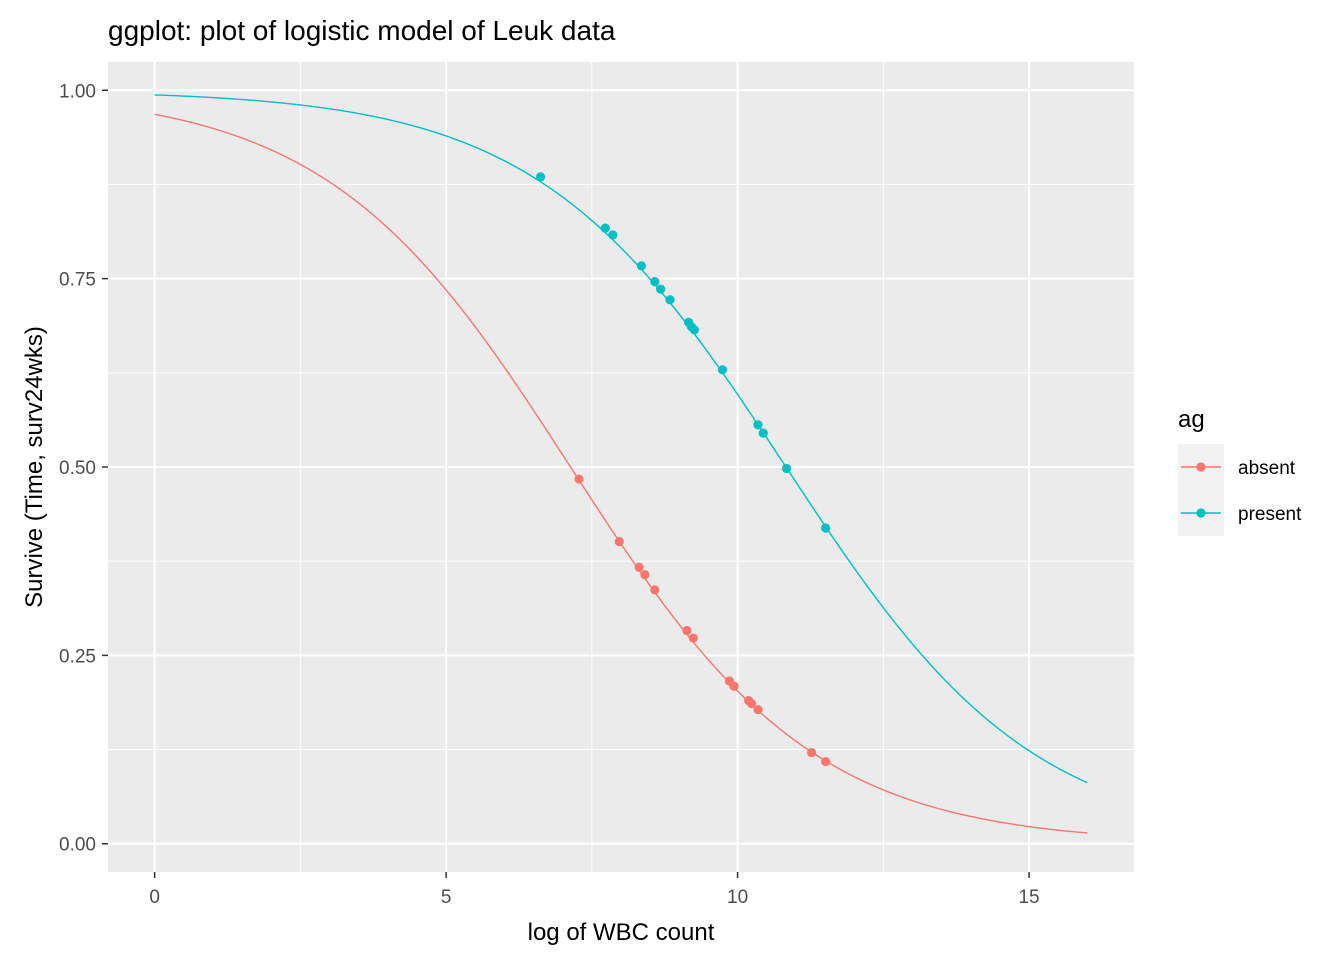 This screenshot has height=960, width=1344. Describe the element at coordinates (34, 467) in the screenshot. I see `y-axis-title: Survive (Time, surv24wks)` at that location.